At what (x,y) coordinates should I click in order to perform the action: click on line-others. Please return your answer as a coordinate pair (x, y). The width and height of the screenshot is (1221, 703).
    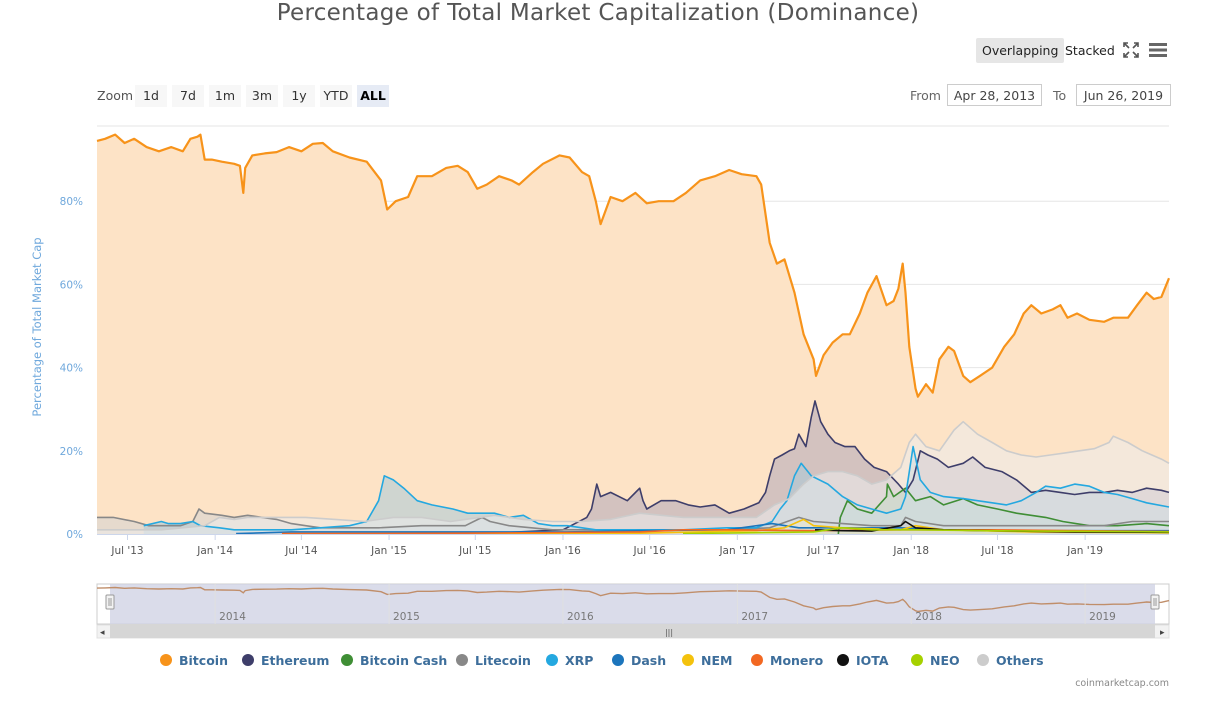
    Looking at the image, I should click on (633, 475).